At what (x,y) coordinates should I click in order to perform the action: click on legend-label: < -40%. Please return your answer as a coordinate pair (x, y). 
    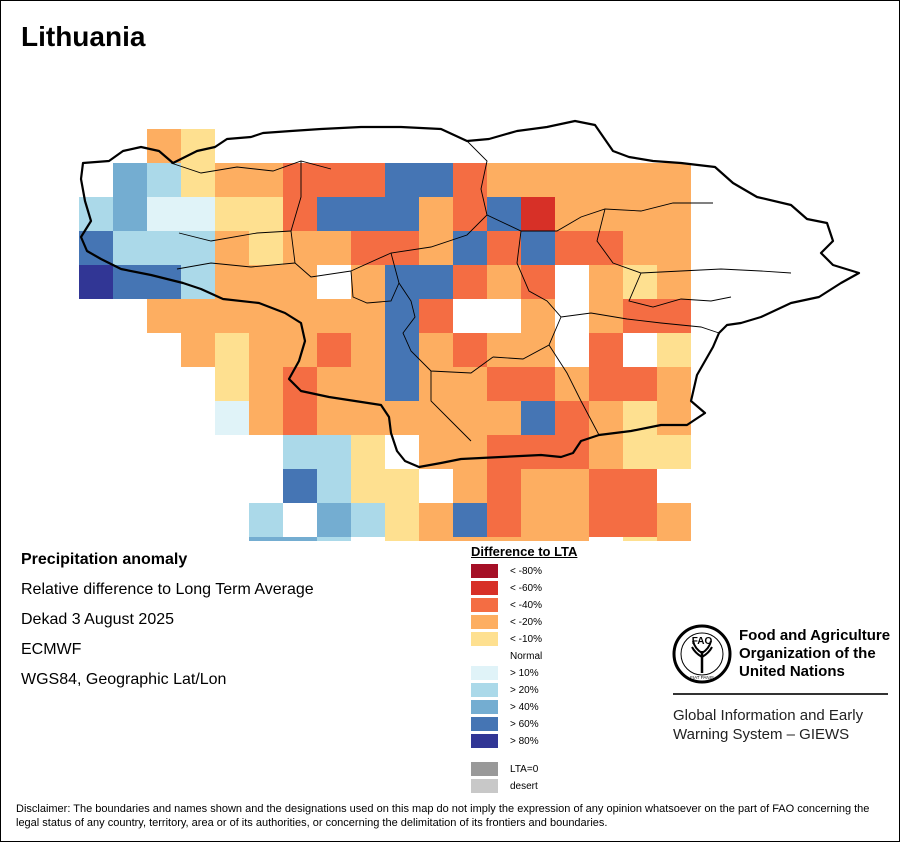
    Looking at the image, I should click on (526, 605).